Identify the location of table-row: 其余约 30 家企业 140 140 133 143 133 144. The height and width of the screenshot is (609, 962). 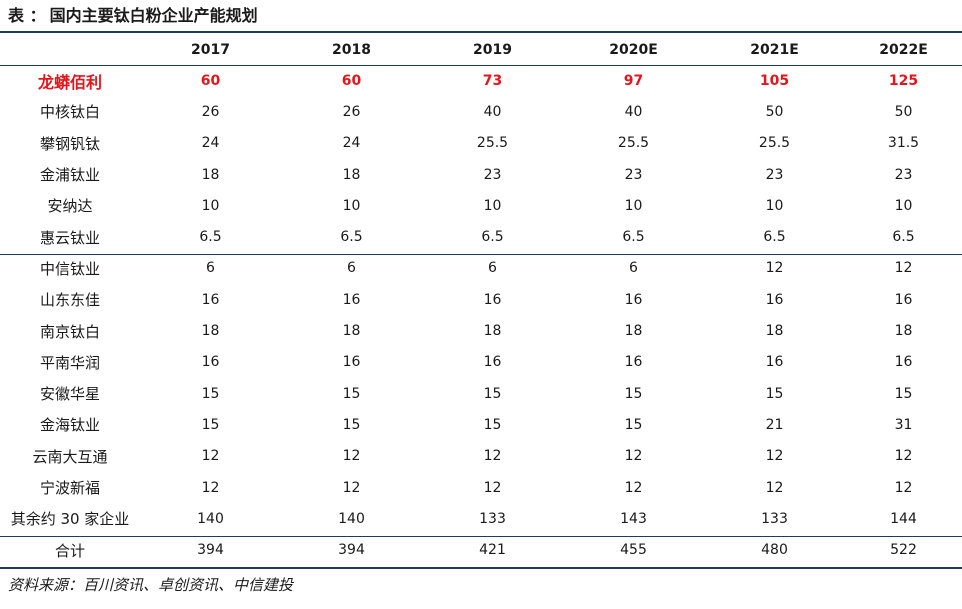
(481, 518).